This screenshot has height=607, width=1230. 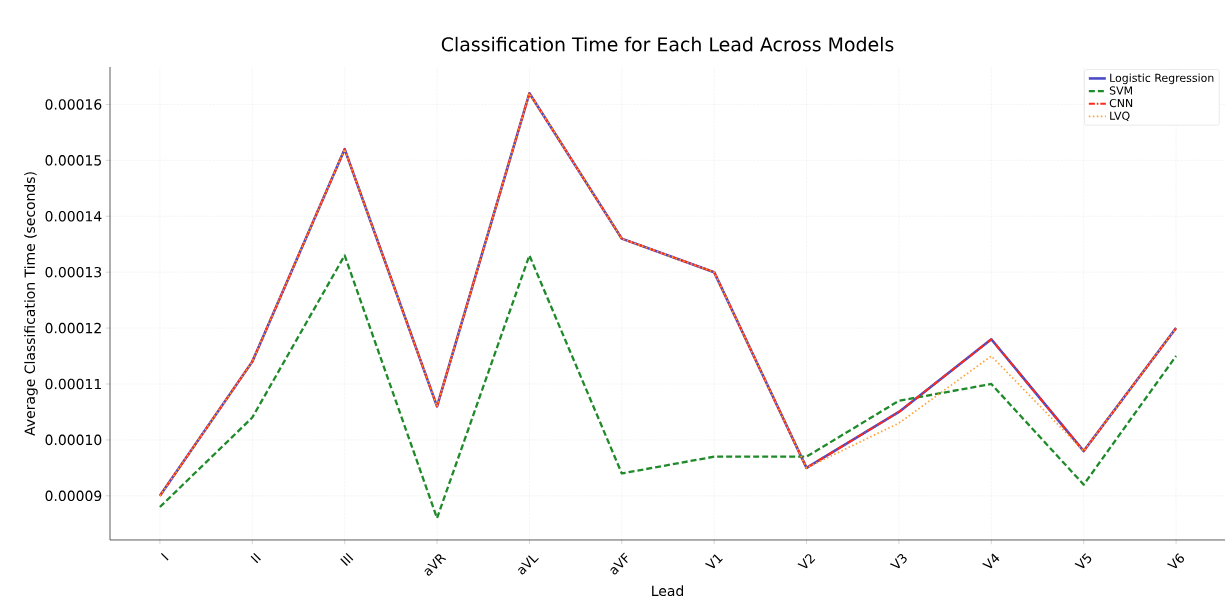 I want to click on x-tick-label: V1, so click(x=713, y=561).